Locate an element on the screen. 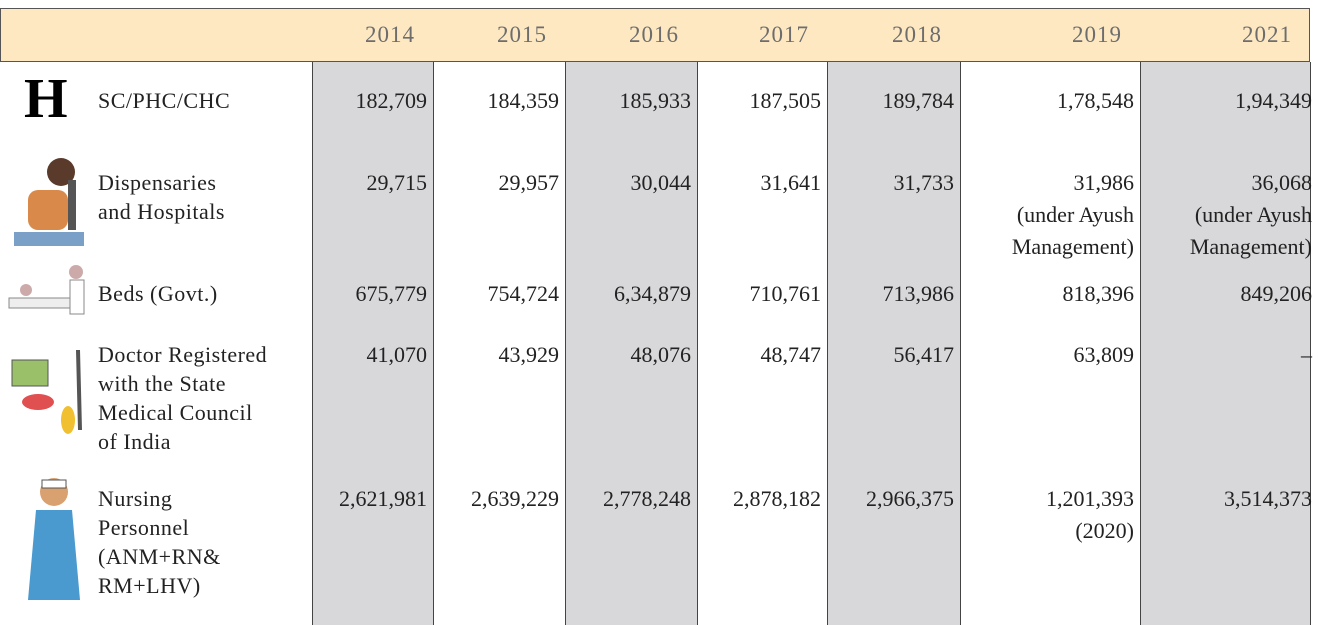 The image size is (1318, 625). cell-value: 31,733 is located at coordinates (924, 182).